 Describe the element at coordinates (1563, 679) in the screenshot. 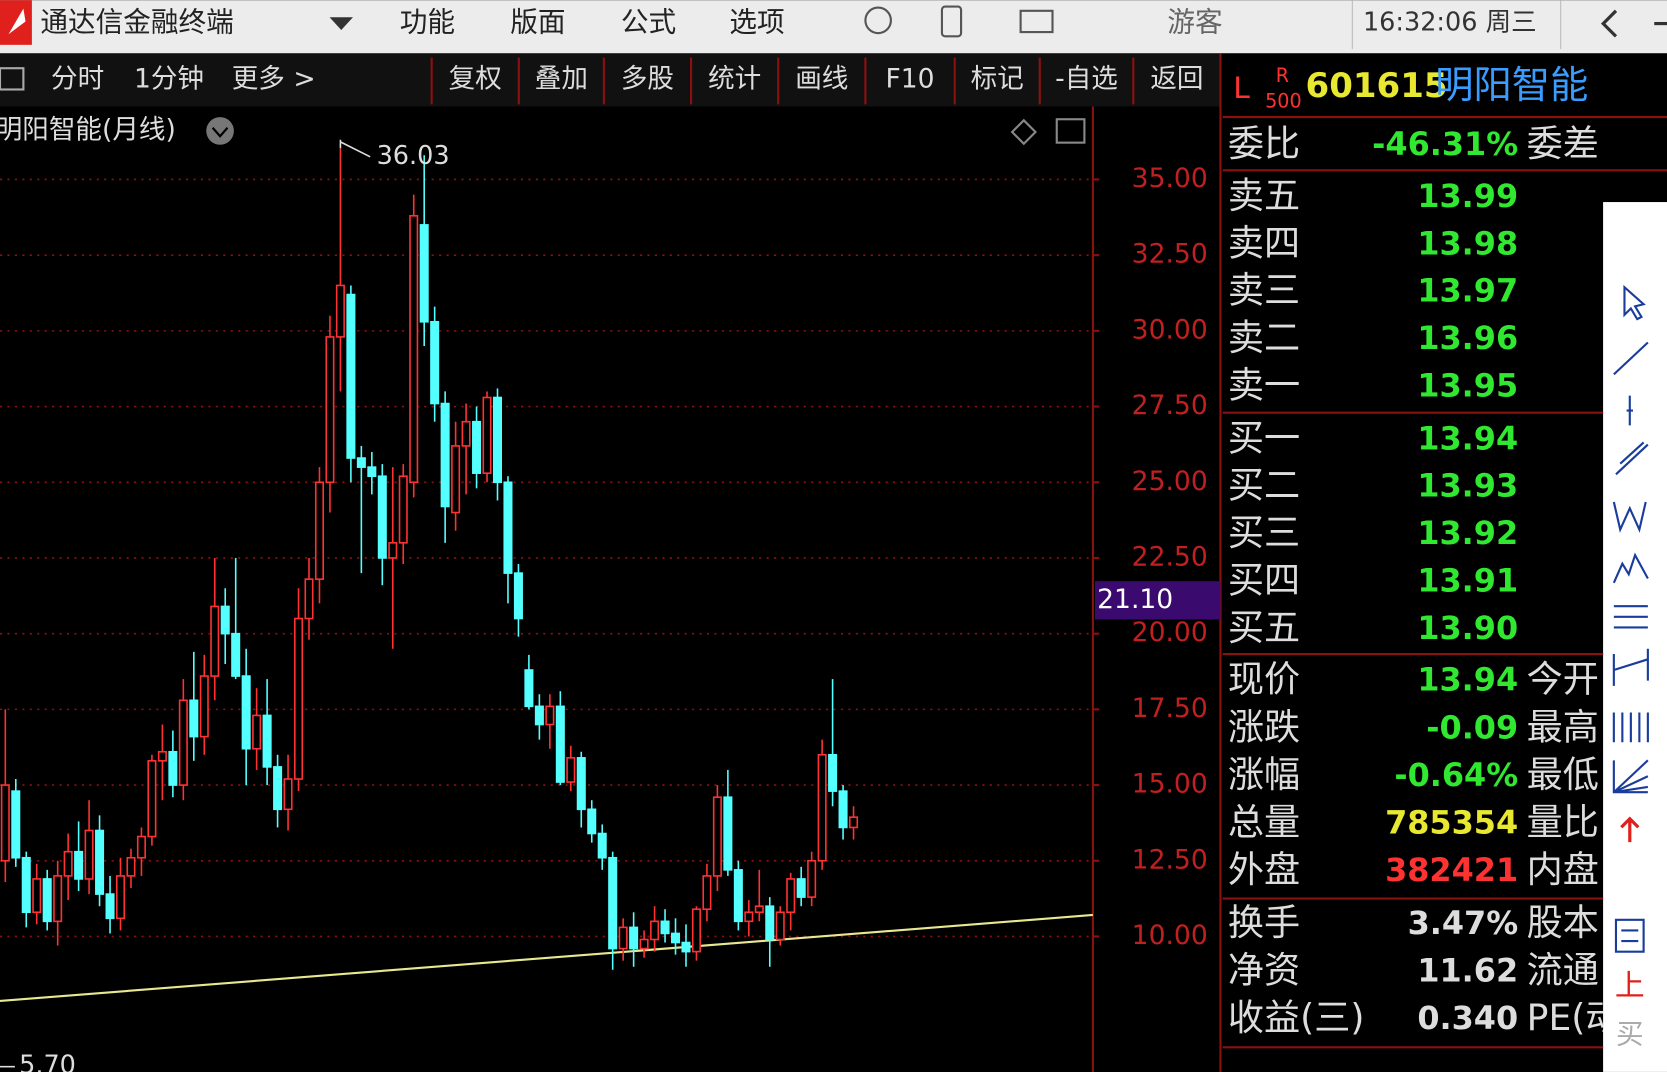

I see `stat-label2: 今开` at that location.